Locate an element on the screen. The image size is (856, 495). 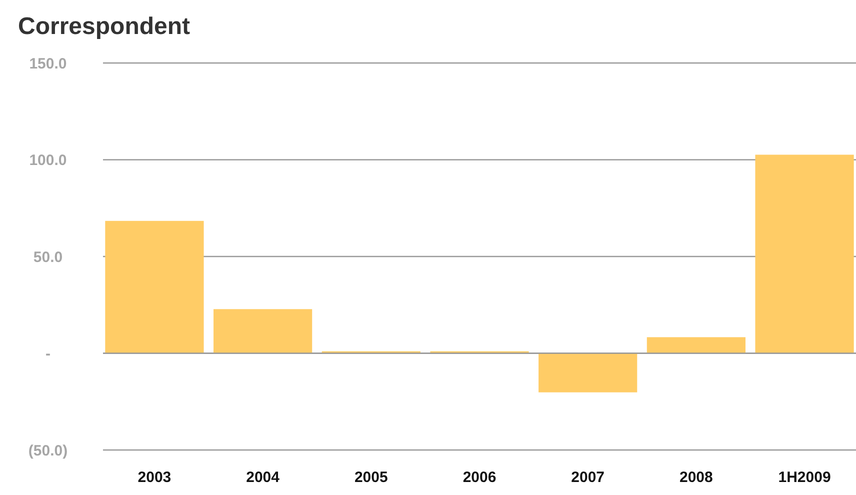
x-tick-label: 1H2009 is located at coordinates (804, 477).